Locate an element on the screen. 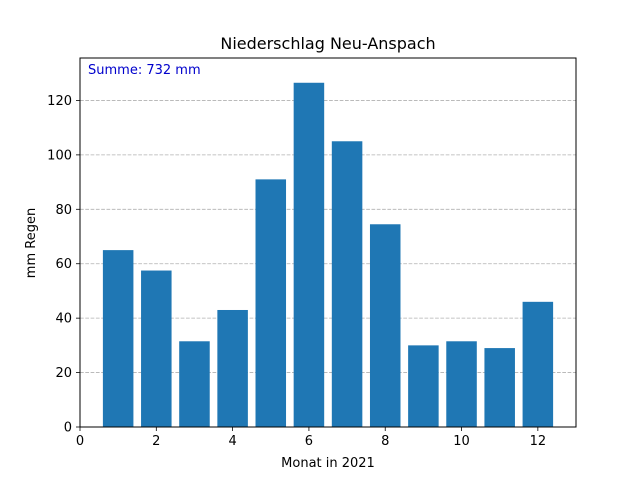 This screenshot has height=484, width=640. x-tick-label: 0 is located at coordinates (80, 441).